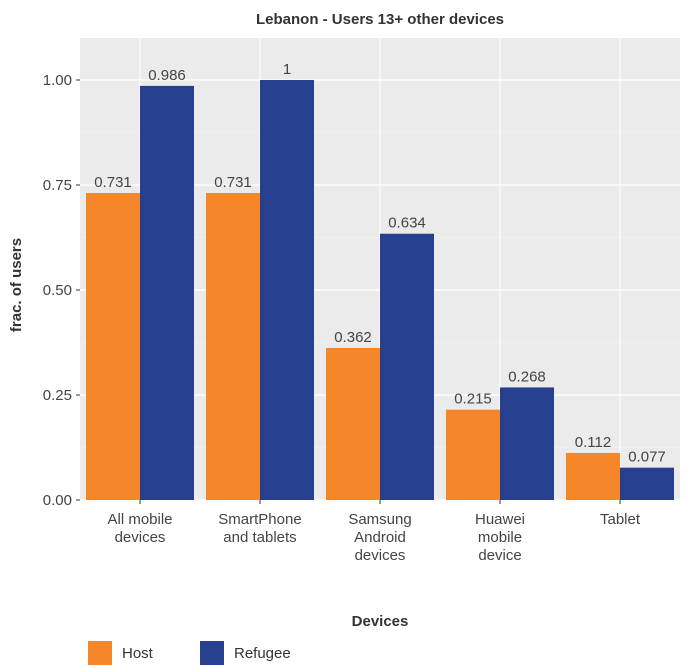 The image size is (688, 666). I want to click on y-tick-label: 0.00, so click(57, 500).